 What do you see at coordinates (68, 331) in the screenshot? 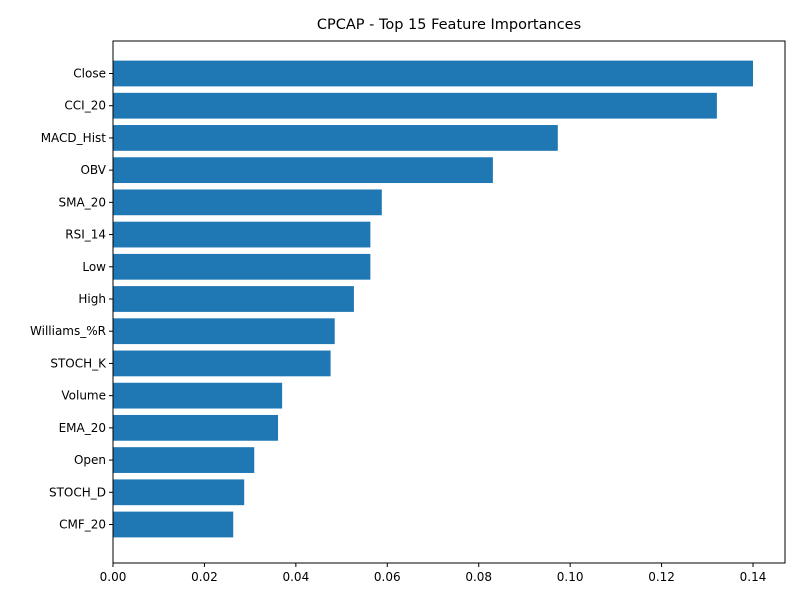
I see `y-tick-label-williams-r: Williams_%R` at bounding box center [68, 331].